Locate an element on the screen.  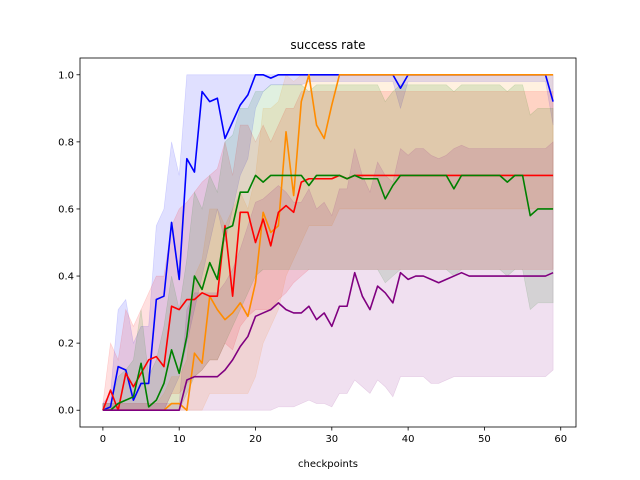
x-axis-ticks: 0 10 20 30 40 50 60 is located at coordinates (333, 436).